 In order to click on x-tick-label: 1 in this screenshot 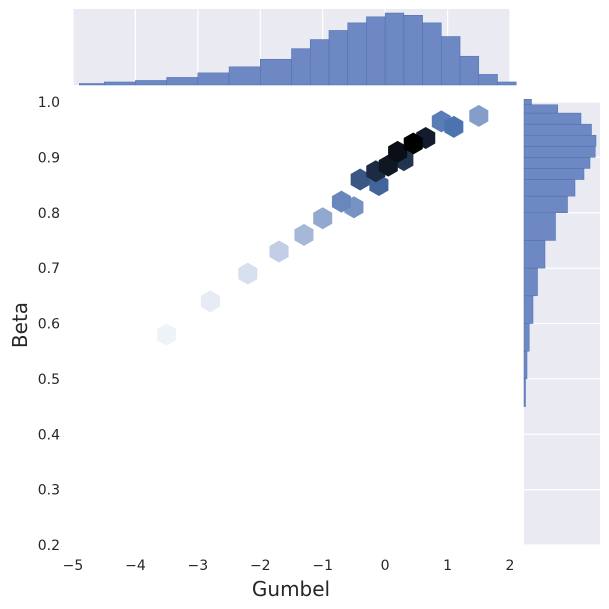, I will do `click(447, 566)`.